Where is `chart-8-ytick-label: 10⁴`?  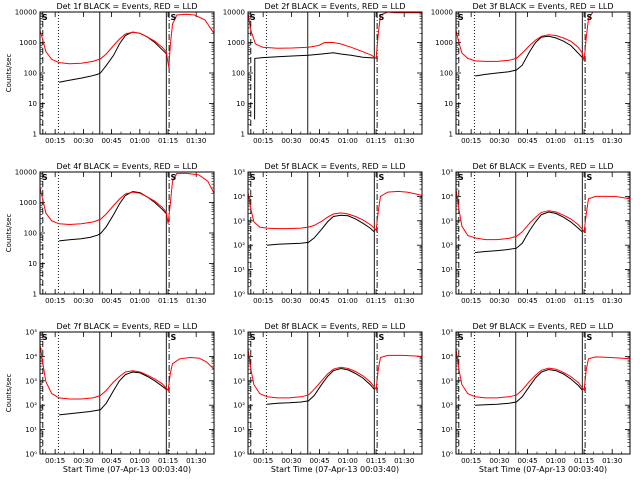
chart-8-ytick-label: 10⁴ is located at coordinates (239, 357).